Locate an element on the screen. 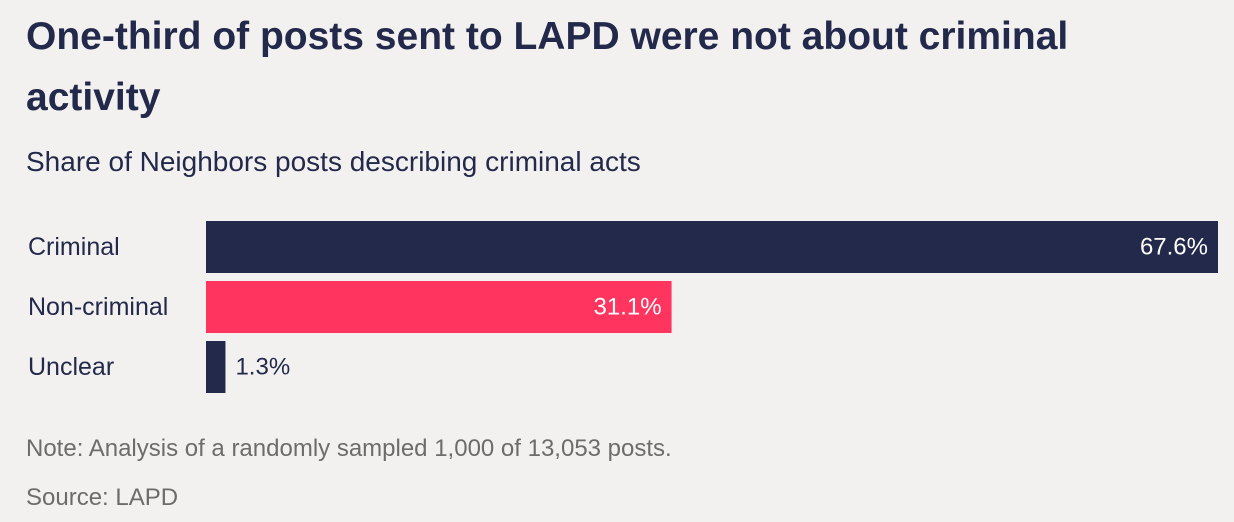 The width and height of the screenshot is (1234, 522). chart-source: Source: LAPD is located at coordinates (102, 497).